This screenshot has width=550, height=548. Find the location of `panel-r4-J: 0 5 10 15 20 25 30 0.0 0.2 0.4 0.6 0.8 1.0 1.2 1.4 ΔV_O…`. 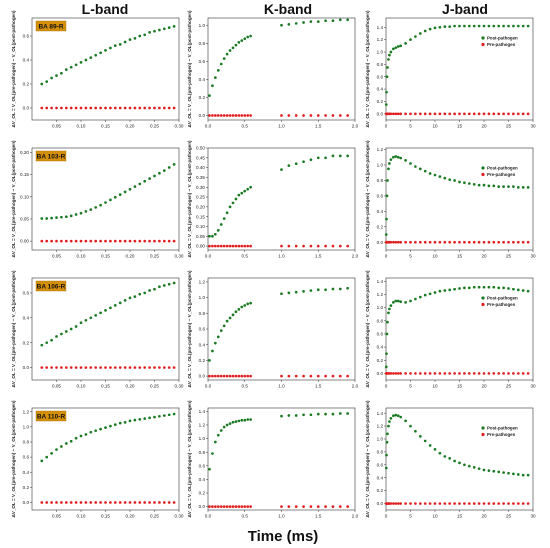

panel-r4-J: 0 5 10 15 20 25 30 0.0 0.2 0.4 0.6 0.8 1.0 1.2 1.4 ΔV_O… is located at coordinates (450, 459).